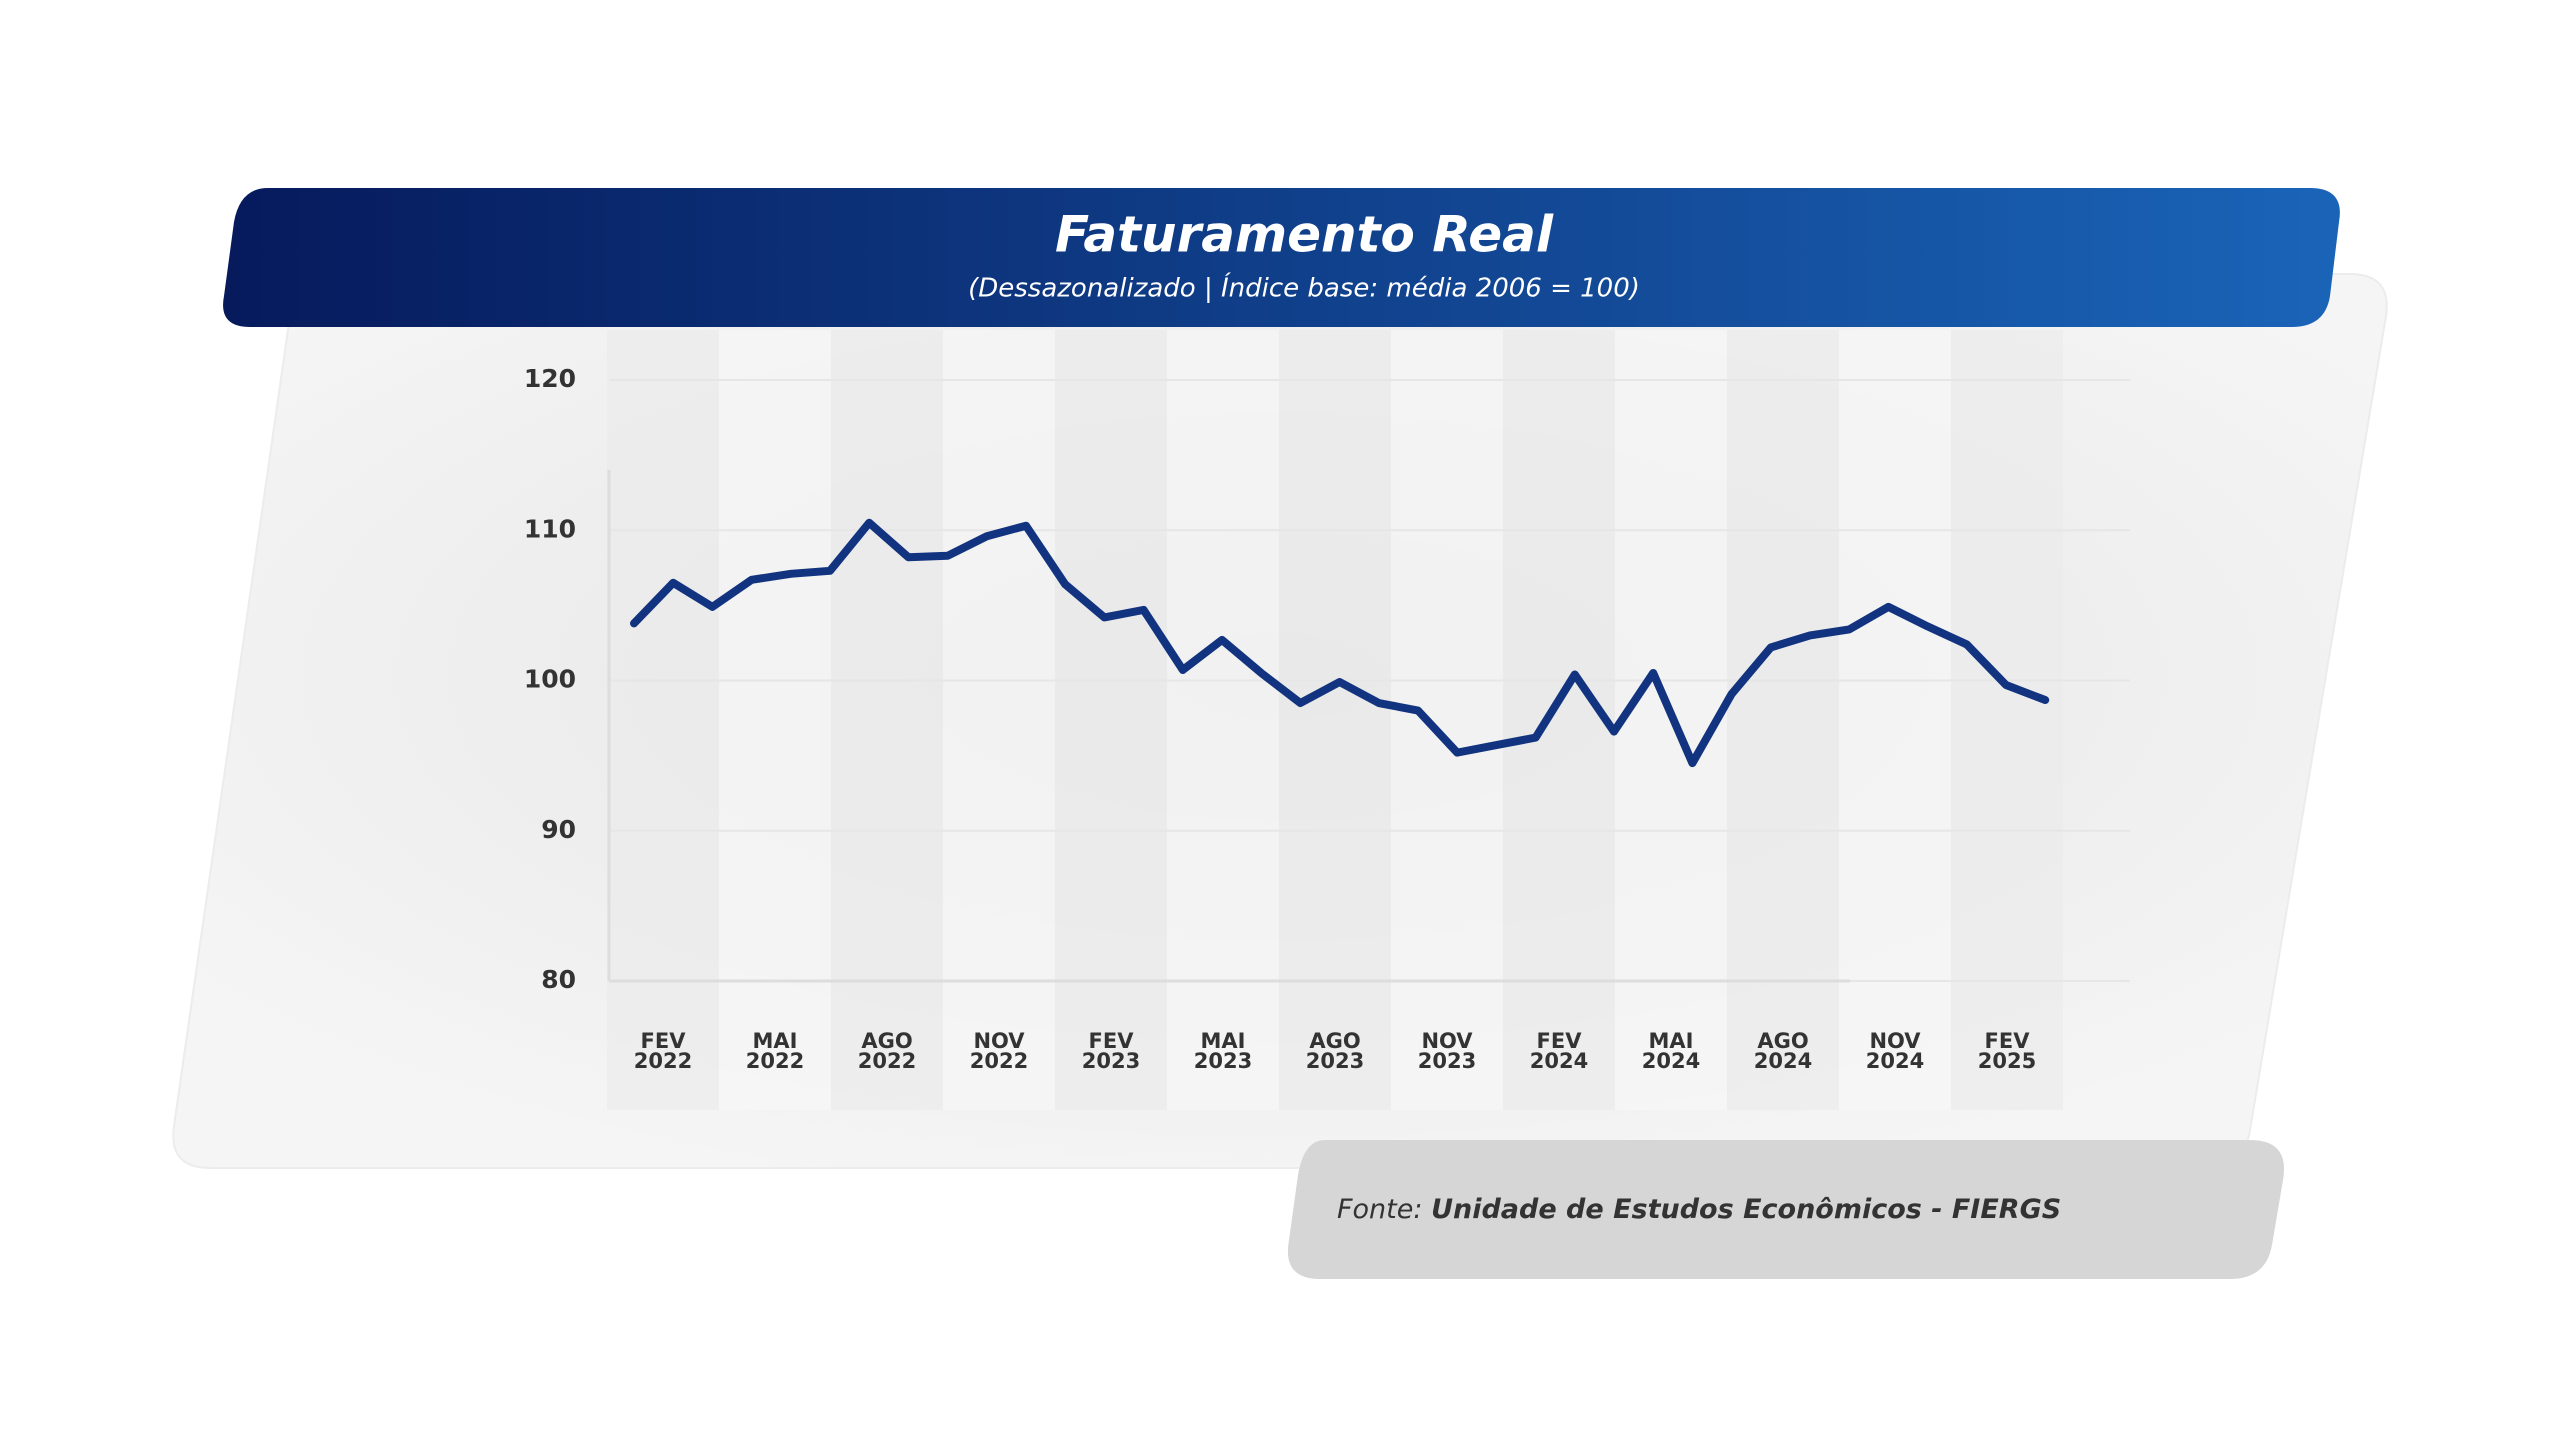 Image resolution: width=2560 pixels, height=1440 pixels. What do you see at coordinates (1304, 235) in the screenshot?
I see `title: Faturamento Real` at bounding box center [1304, 235].